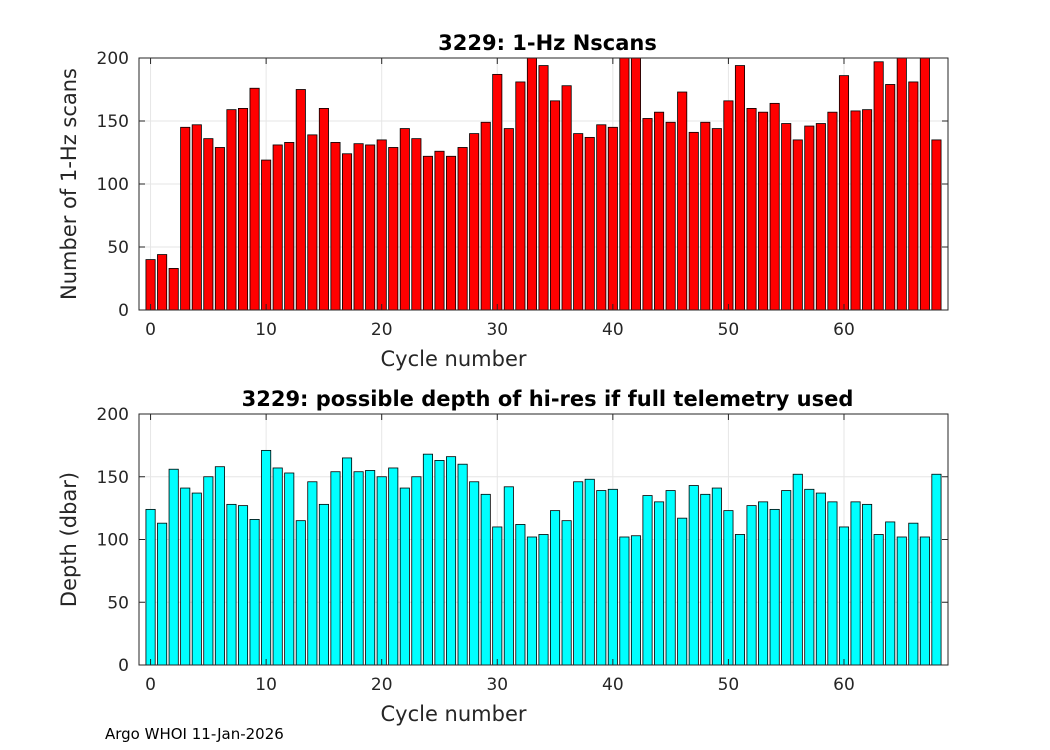 The width and height of the screenshot is (1050, 750). I want to click on x-tick-label: 40, so click(613, 685).